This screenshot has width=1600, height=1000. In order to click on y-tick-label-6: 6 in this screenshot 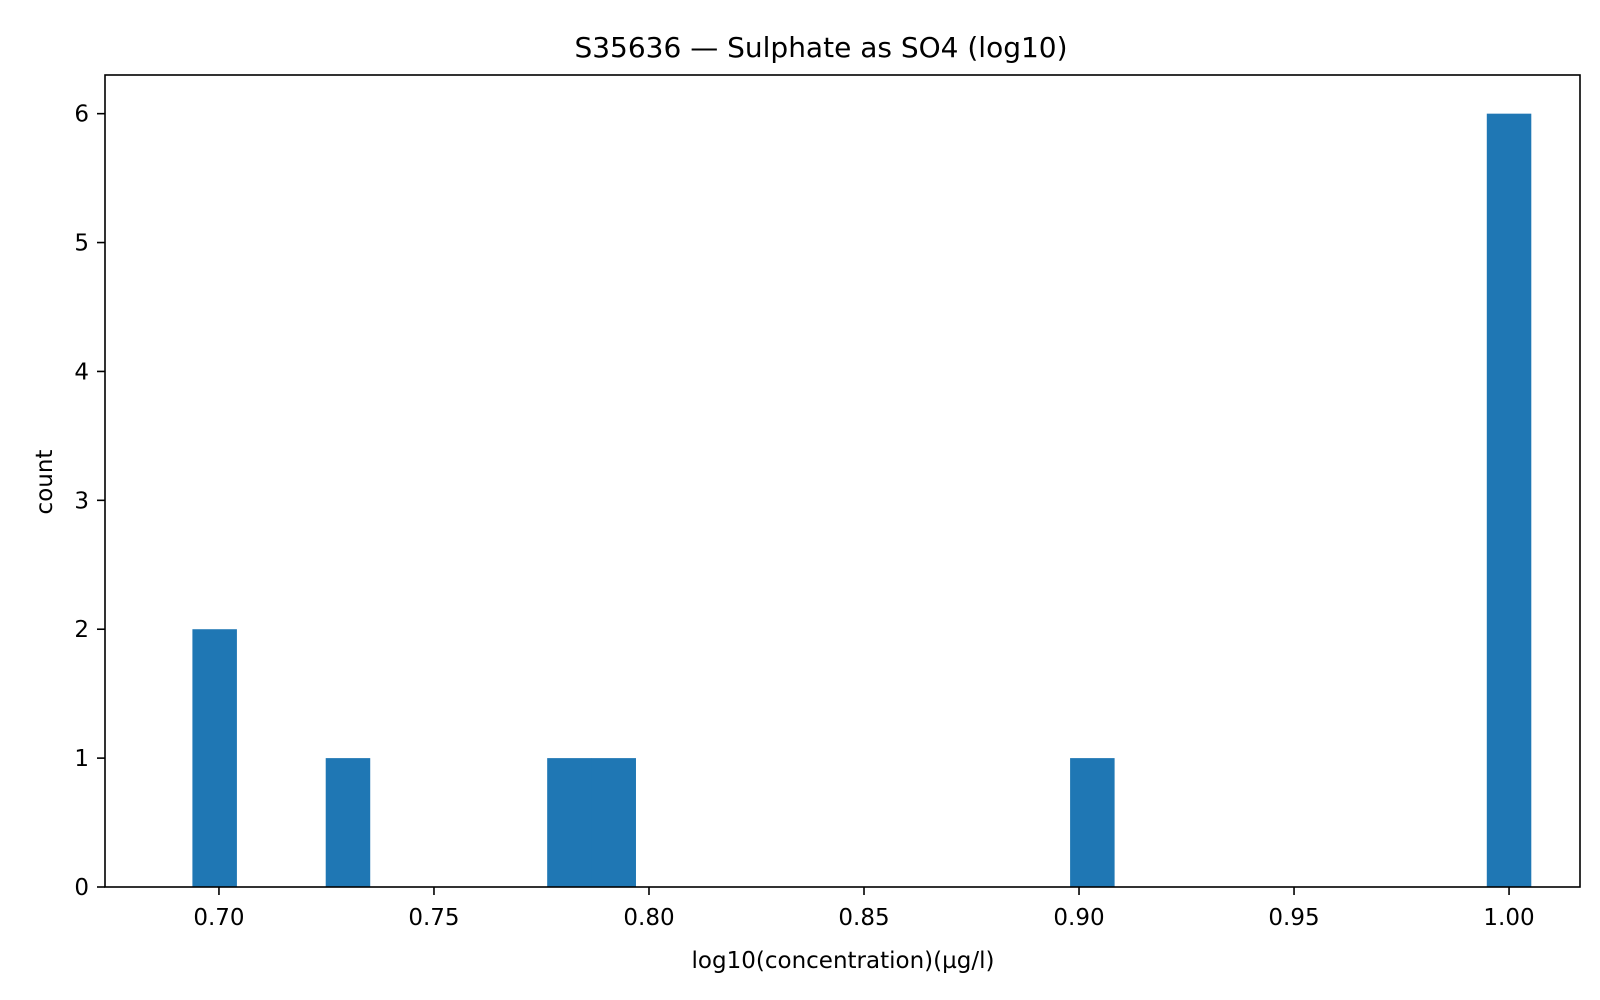, I will do `click(81, 115)`.